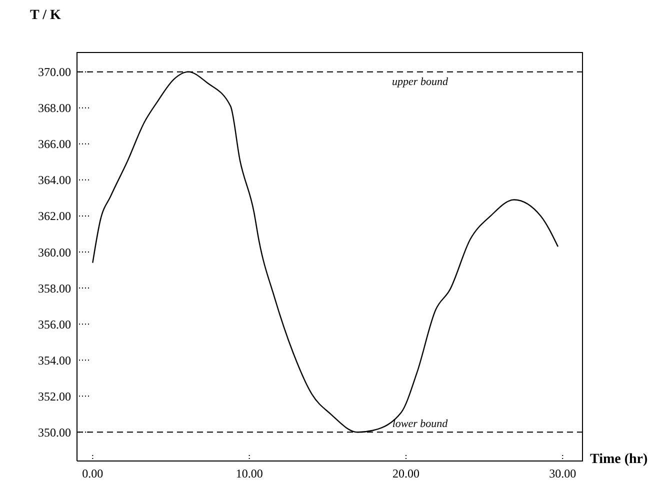 The width and height of the screenshot is (661, 488). Describe the element at coordinates (54, 288) in the screenshot. I see `y-tick-label: 358.00` at that location.